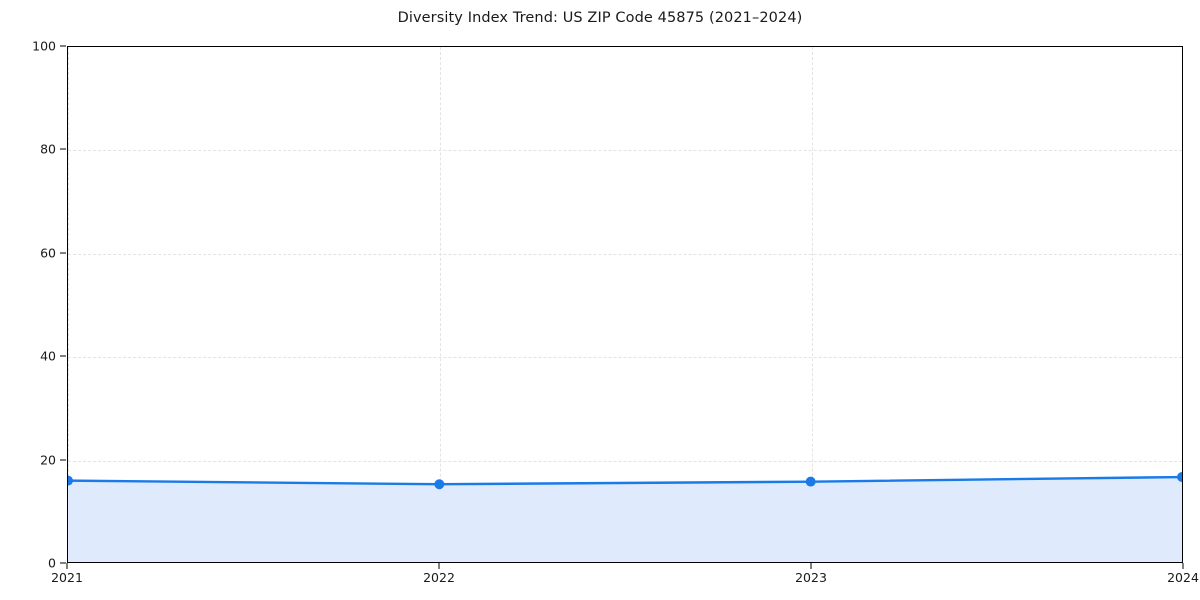 Image resolution: width=1200 pixels, height=600 pixels. What do you see at coordinates (48, 253) in the screenshot?
I see `y-tick-label: 60` at bounding box center [48, 253].